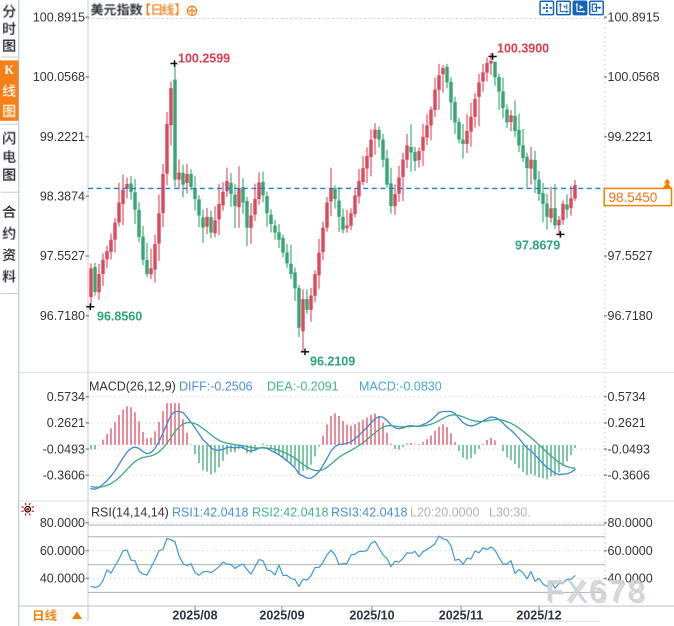 The image size is (674, 626). What do you see at coordinates (62, 197) in the screenshot?
I see `svg-text: 98.3874` at bounding box center [62, 197].